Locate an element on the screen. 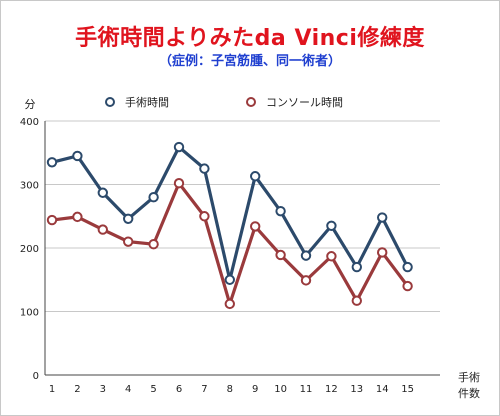  chart-subtitle: （症例：子宮筋腫、同一術者） is located at coordinates (249, 61).